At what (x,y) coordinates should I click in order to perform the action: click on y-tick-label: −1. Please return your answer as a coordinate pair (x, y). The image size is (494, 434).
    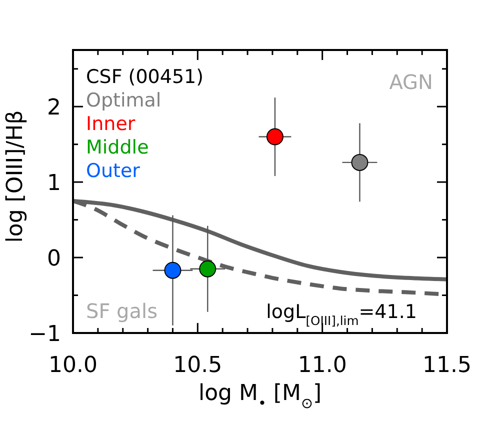
    Looking at the image, I should click on (44, 334).